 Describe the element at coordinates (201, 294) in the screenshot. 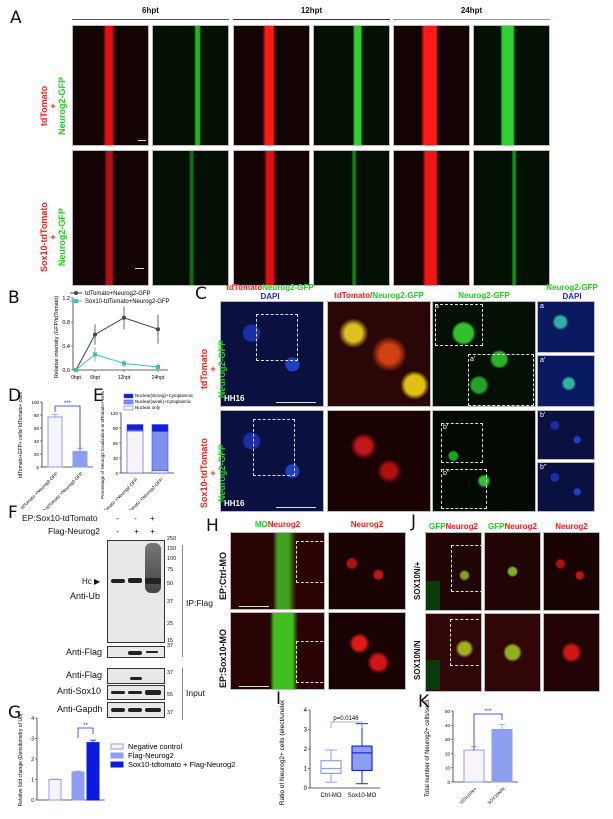

I see `panel-label-c: C` at that location.